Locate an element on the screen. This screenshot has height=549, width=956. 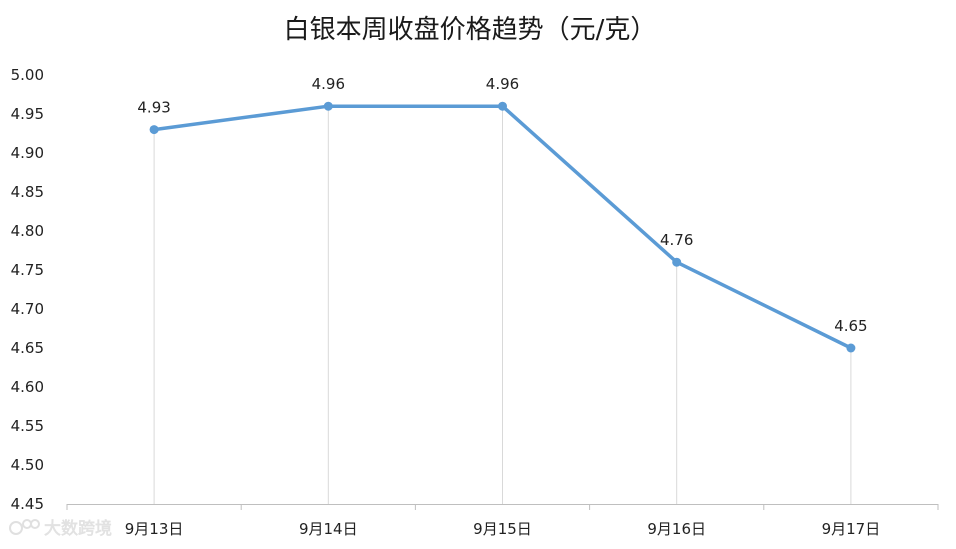
y-tick-label: 4.65 is located at coordinates (27, 348).